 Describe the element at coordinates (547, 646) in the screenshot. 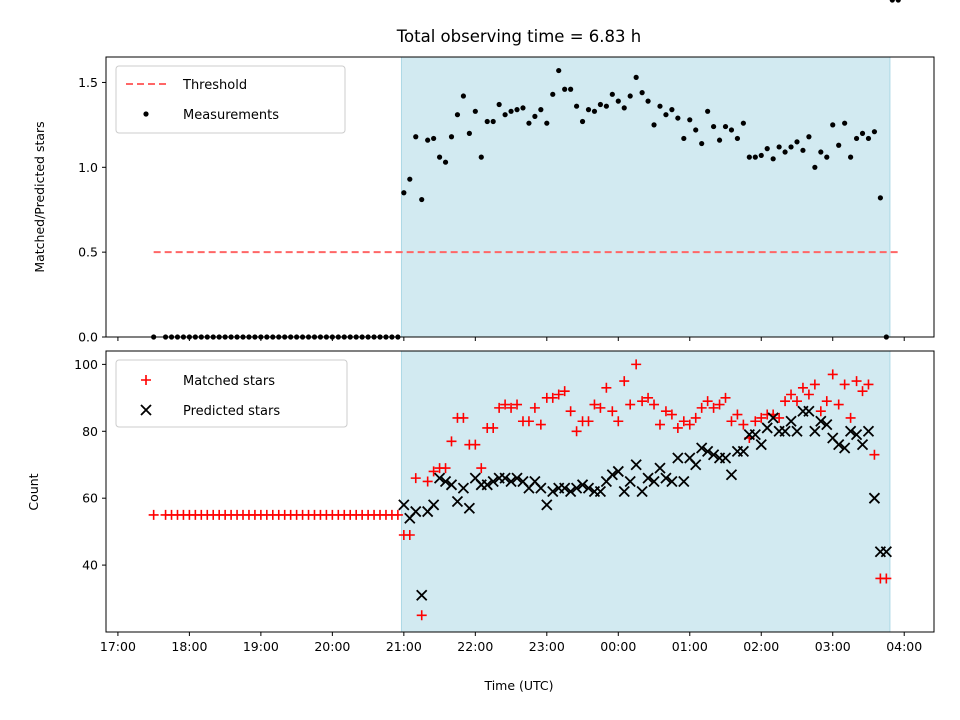

I see `x-tick-label: 23:00` at that location.